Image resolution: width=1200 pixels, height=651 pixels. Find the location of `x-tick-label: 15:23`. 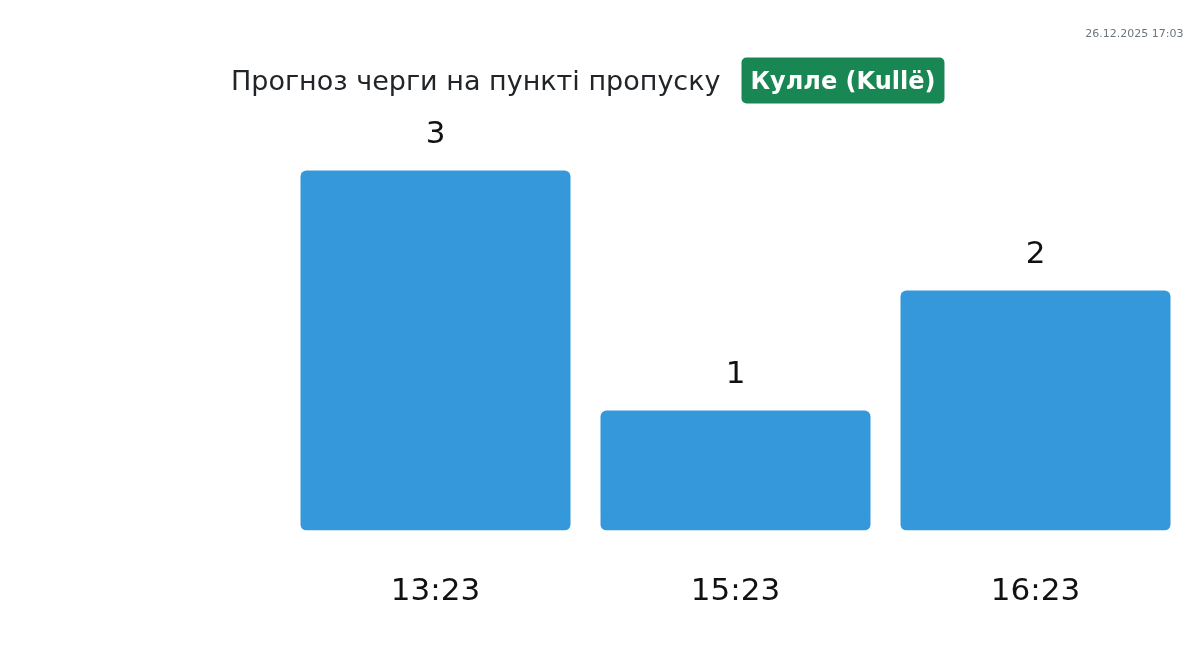

x-tick-label: 15:23 is located at coordinates (735, 588).